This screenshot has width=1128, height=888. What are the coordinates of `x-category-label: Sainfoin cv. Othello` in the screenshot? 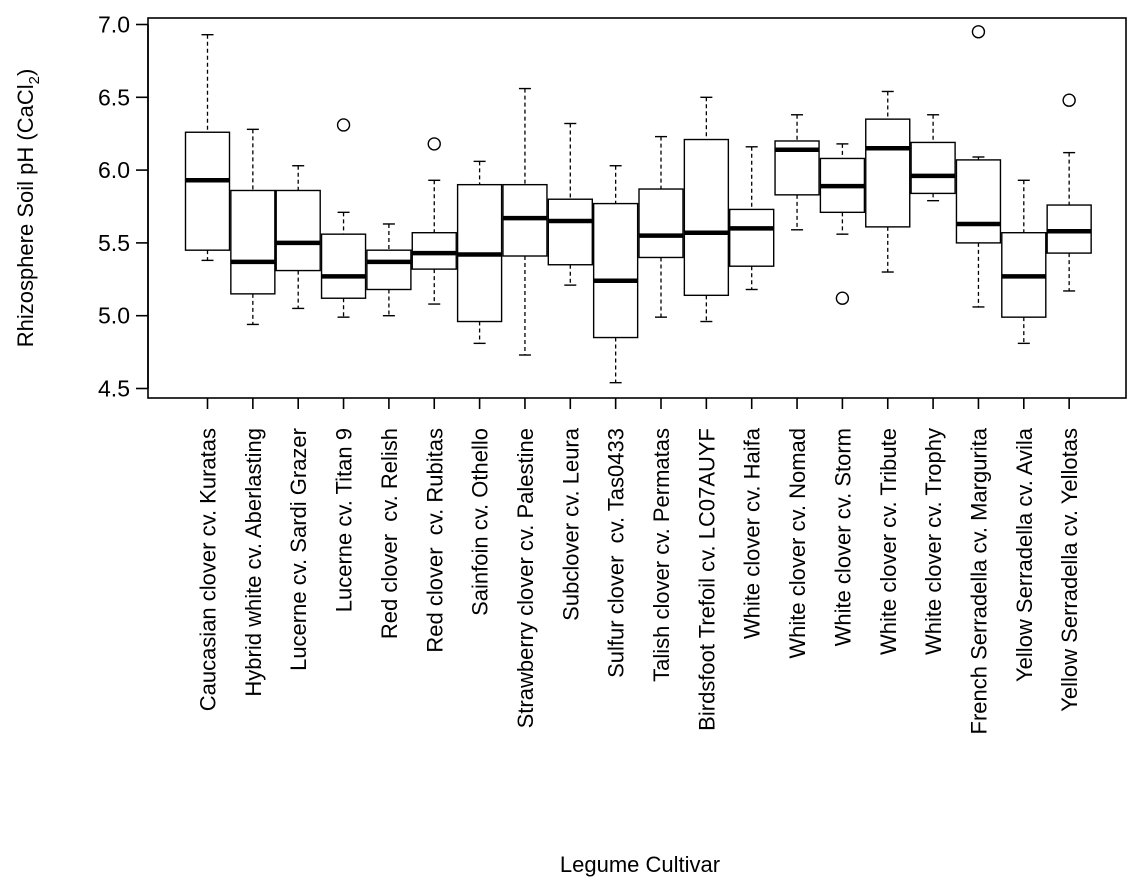 It's located at (480, 522).